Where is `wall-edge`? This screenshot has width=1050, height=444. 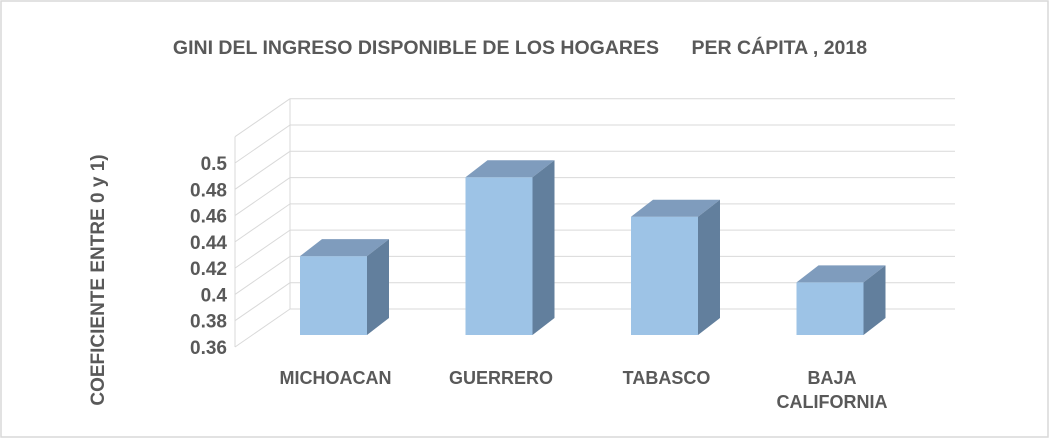 wall-edge is located at coordinates (262, 118).